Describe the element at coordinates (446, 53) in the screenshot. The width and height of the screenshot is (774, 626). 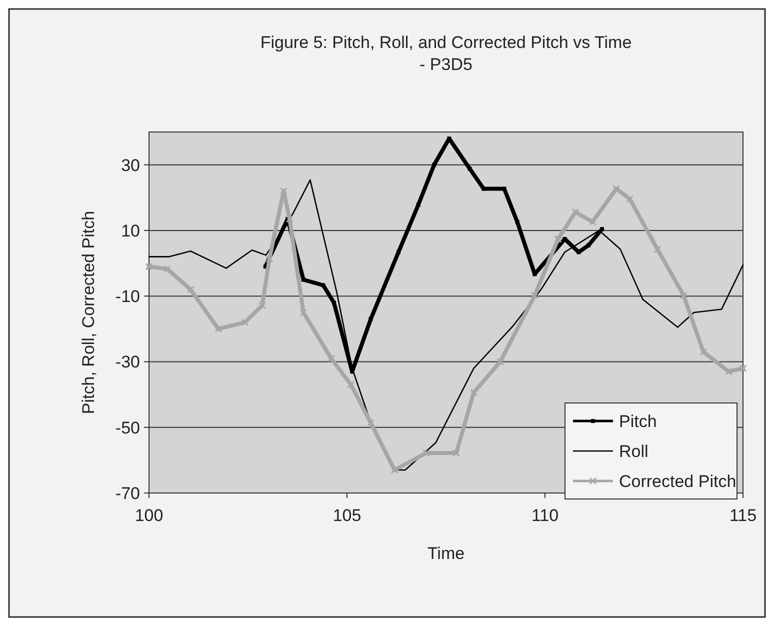
I see `chart-title: Figure 5: Pitch, Roll, and Corrected Pitch vs Time - P3D5` at that location.